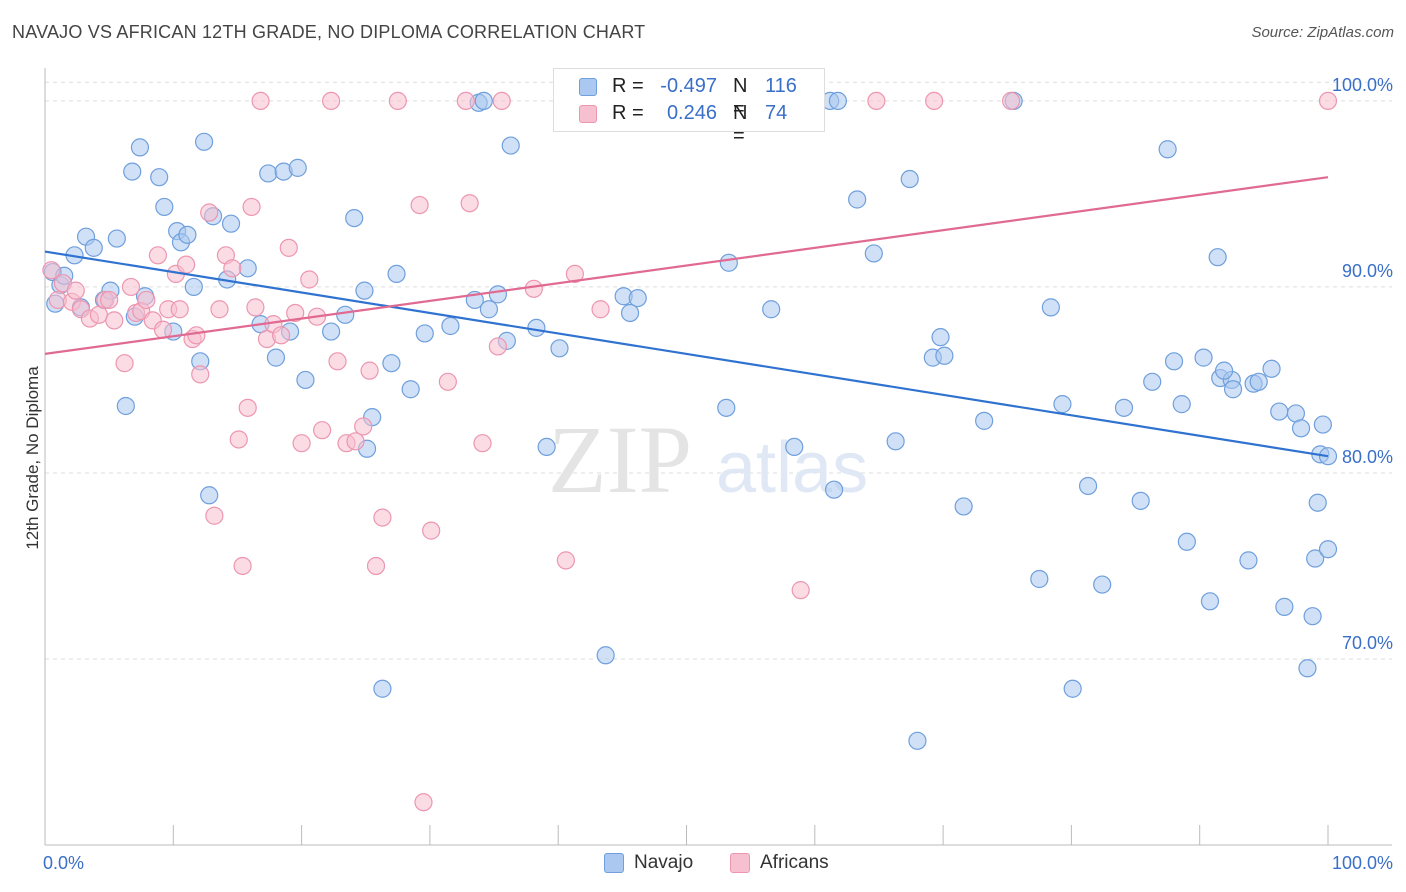 This screenshot has width=1406, height=892. Describe the element at coordinates (691, 113) in the screenshot. I see `legend-r-value: 0.246` at that location.